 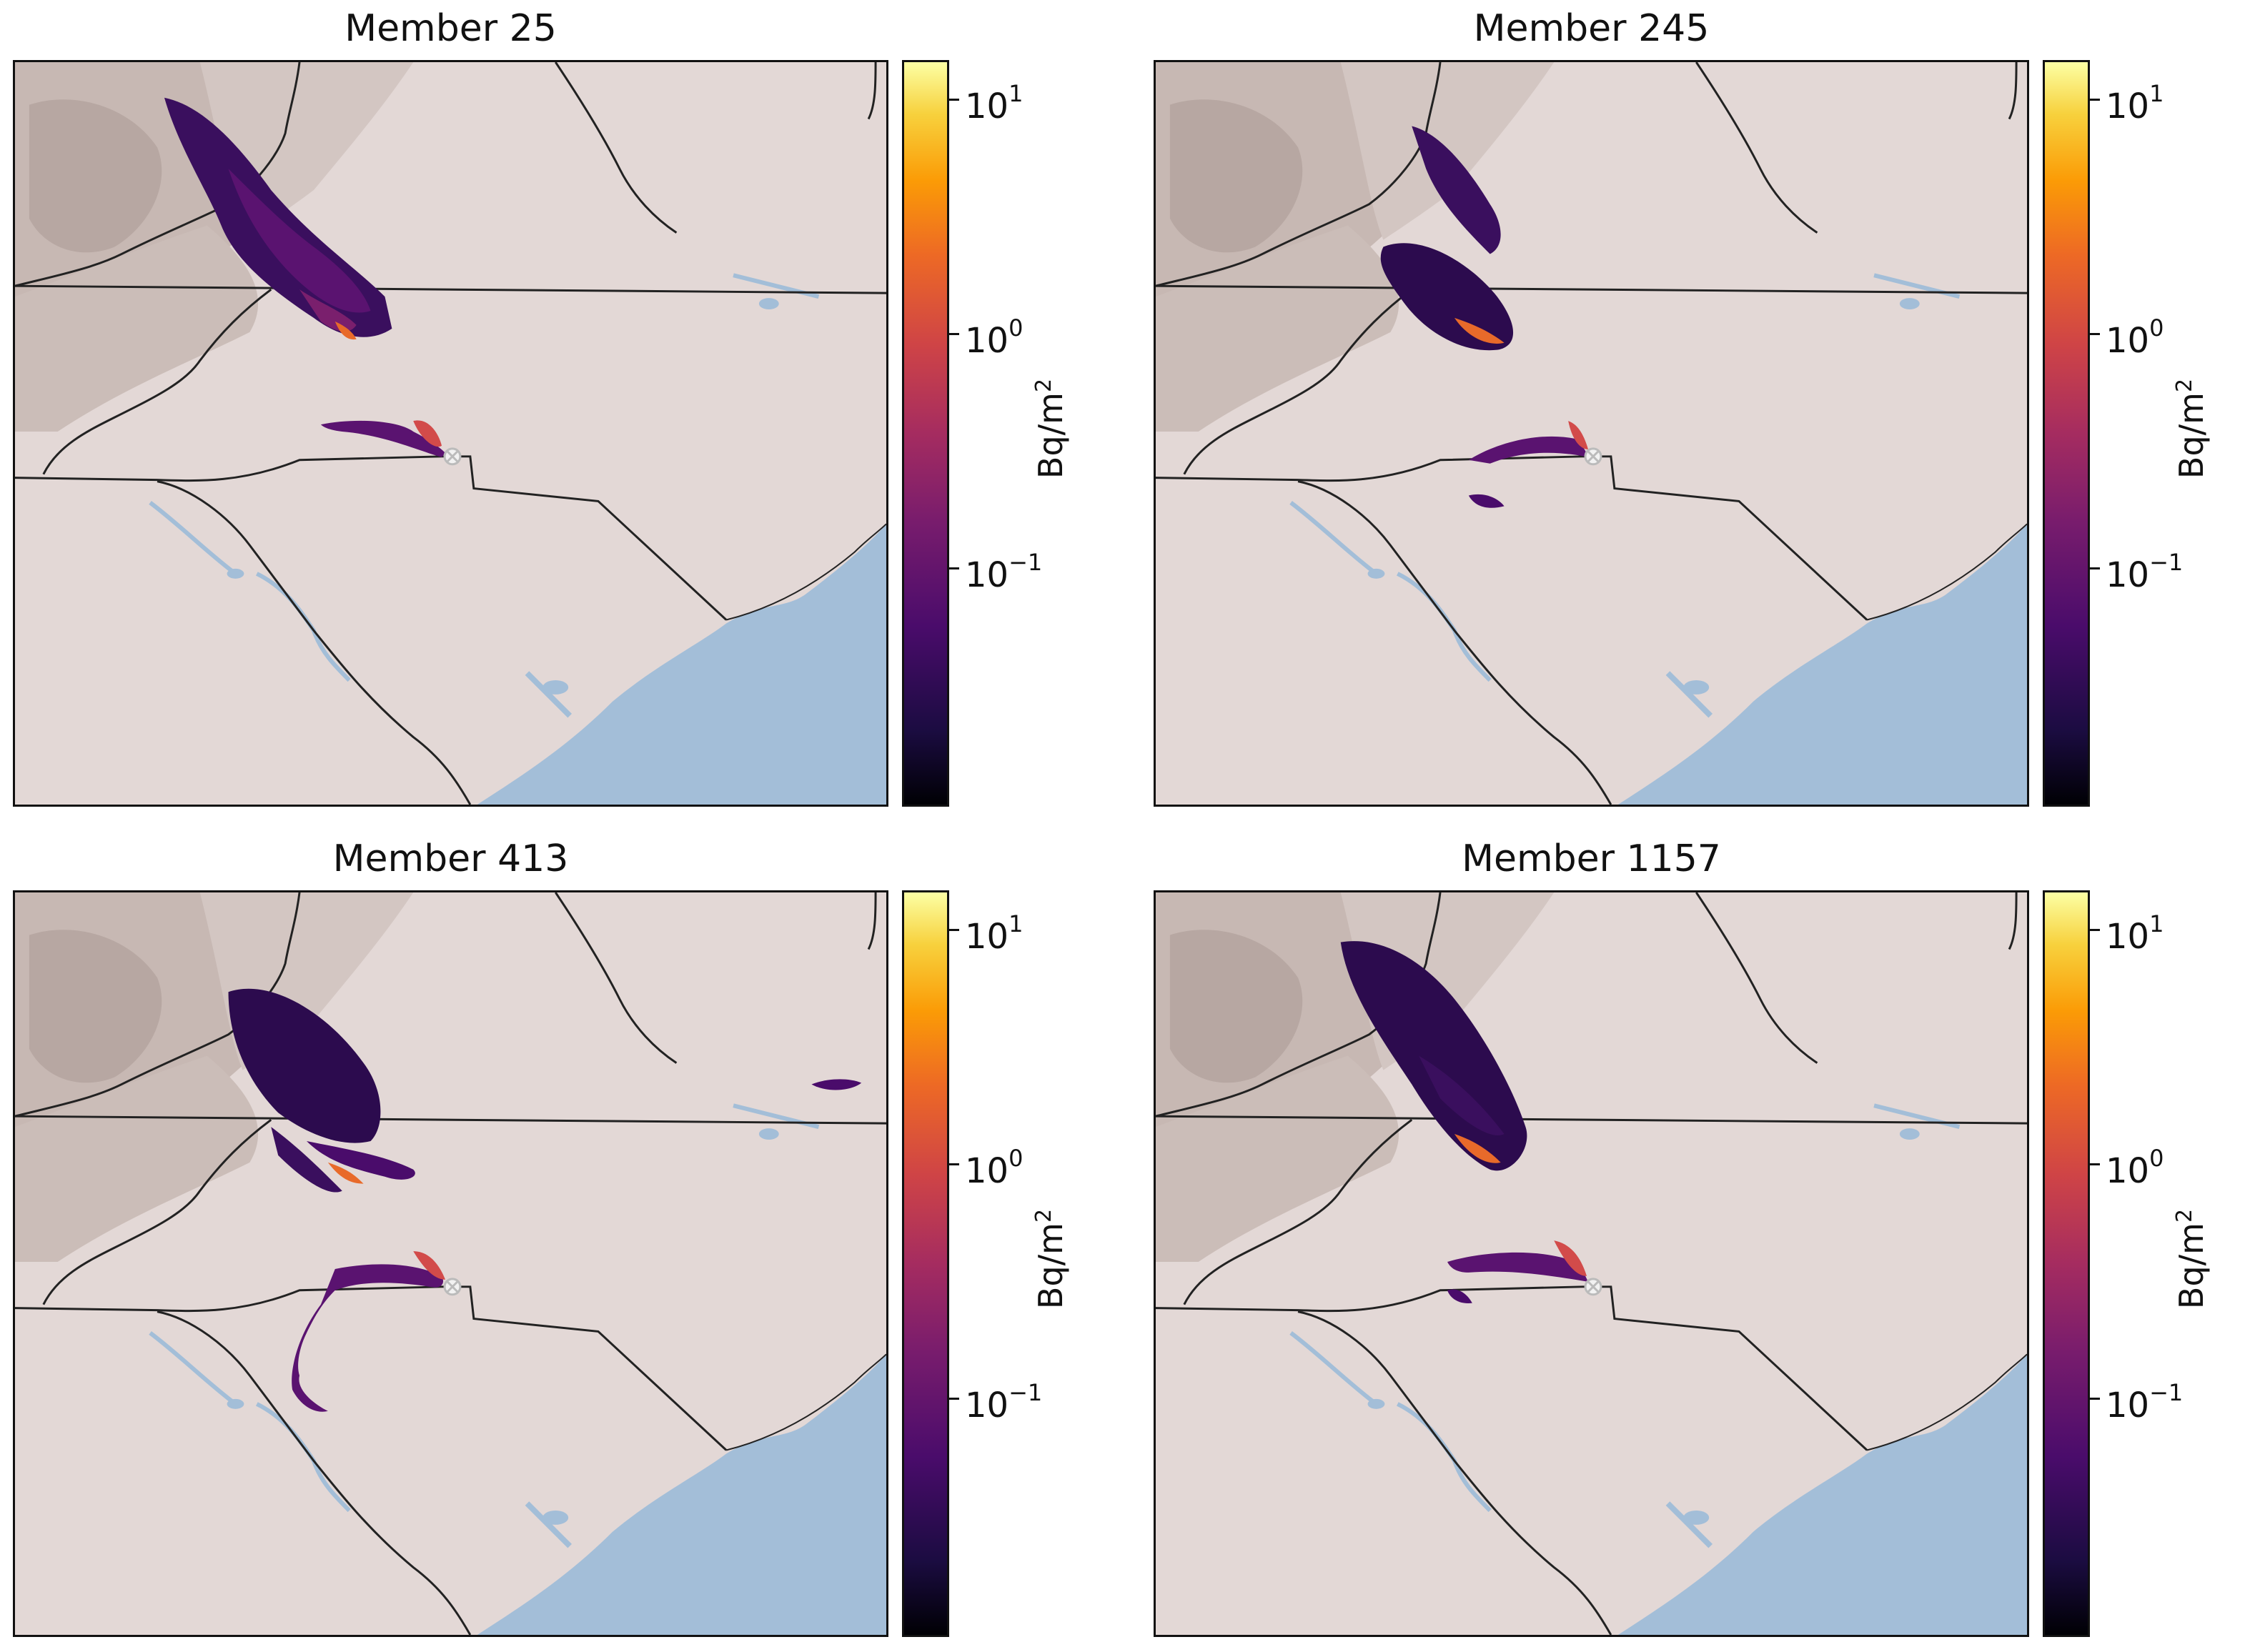 What do you see at coordinates (1592, 858) in the screenshot?
I see `panel-title: Member 1157` at bounding box center [1592, 858].